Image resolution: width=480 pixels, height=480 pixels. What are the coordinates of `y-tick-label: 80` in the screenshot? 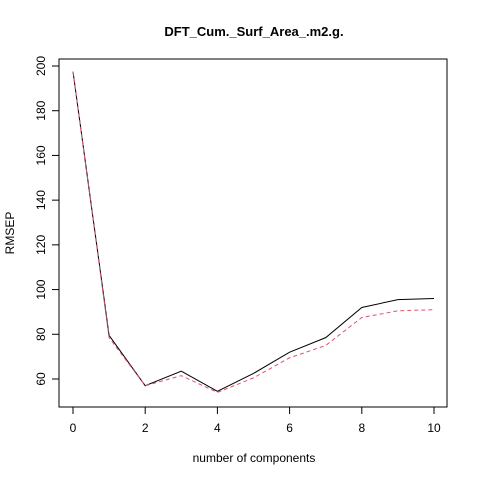 It's located at (41, 334).